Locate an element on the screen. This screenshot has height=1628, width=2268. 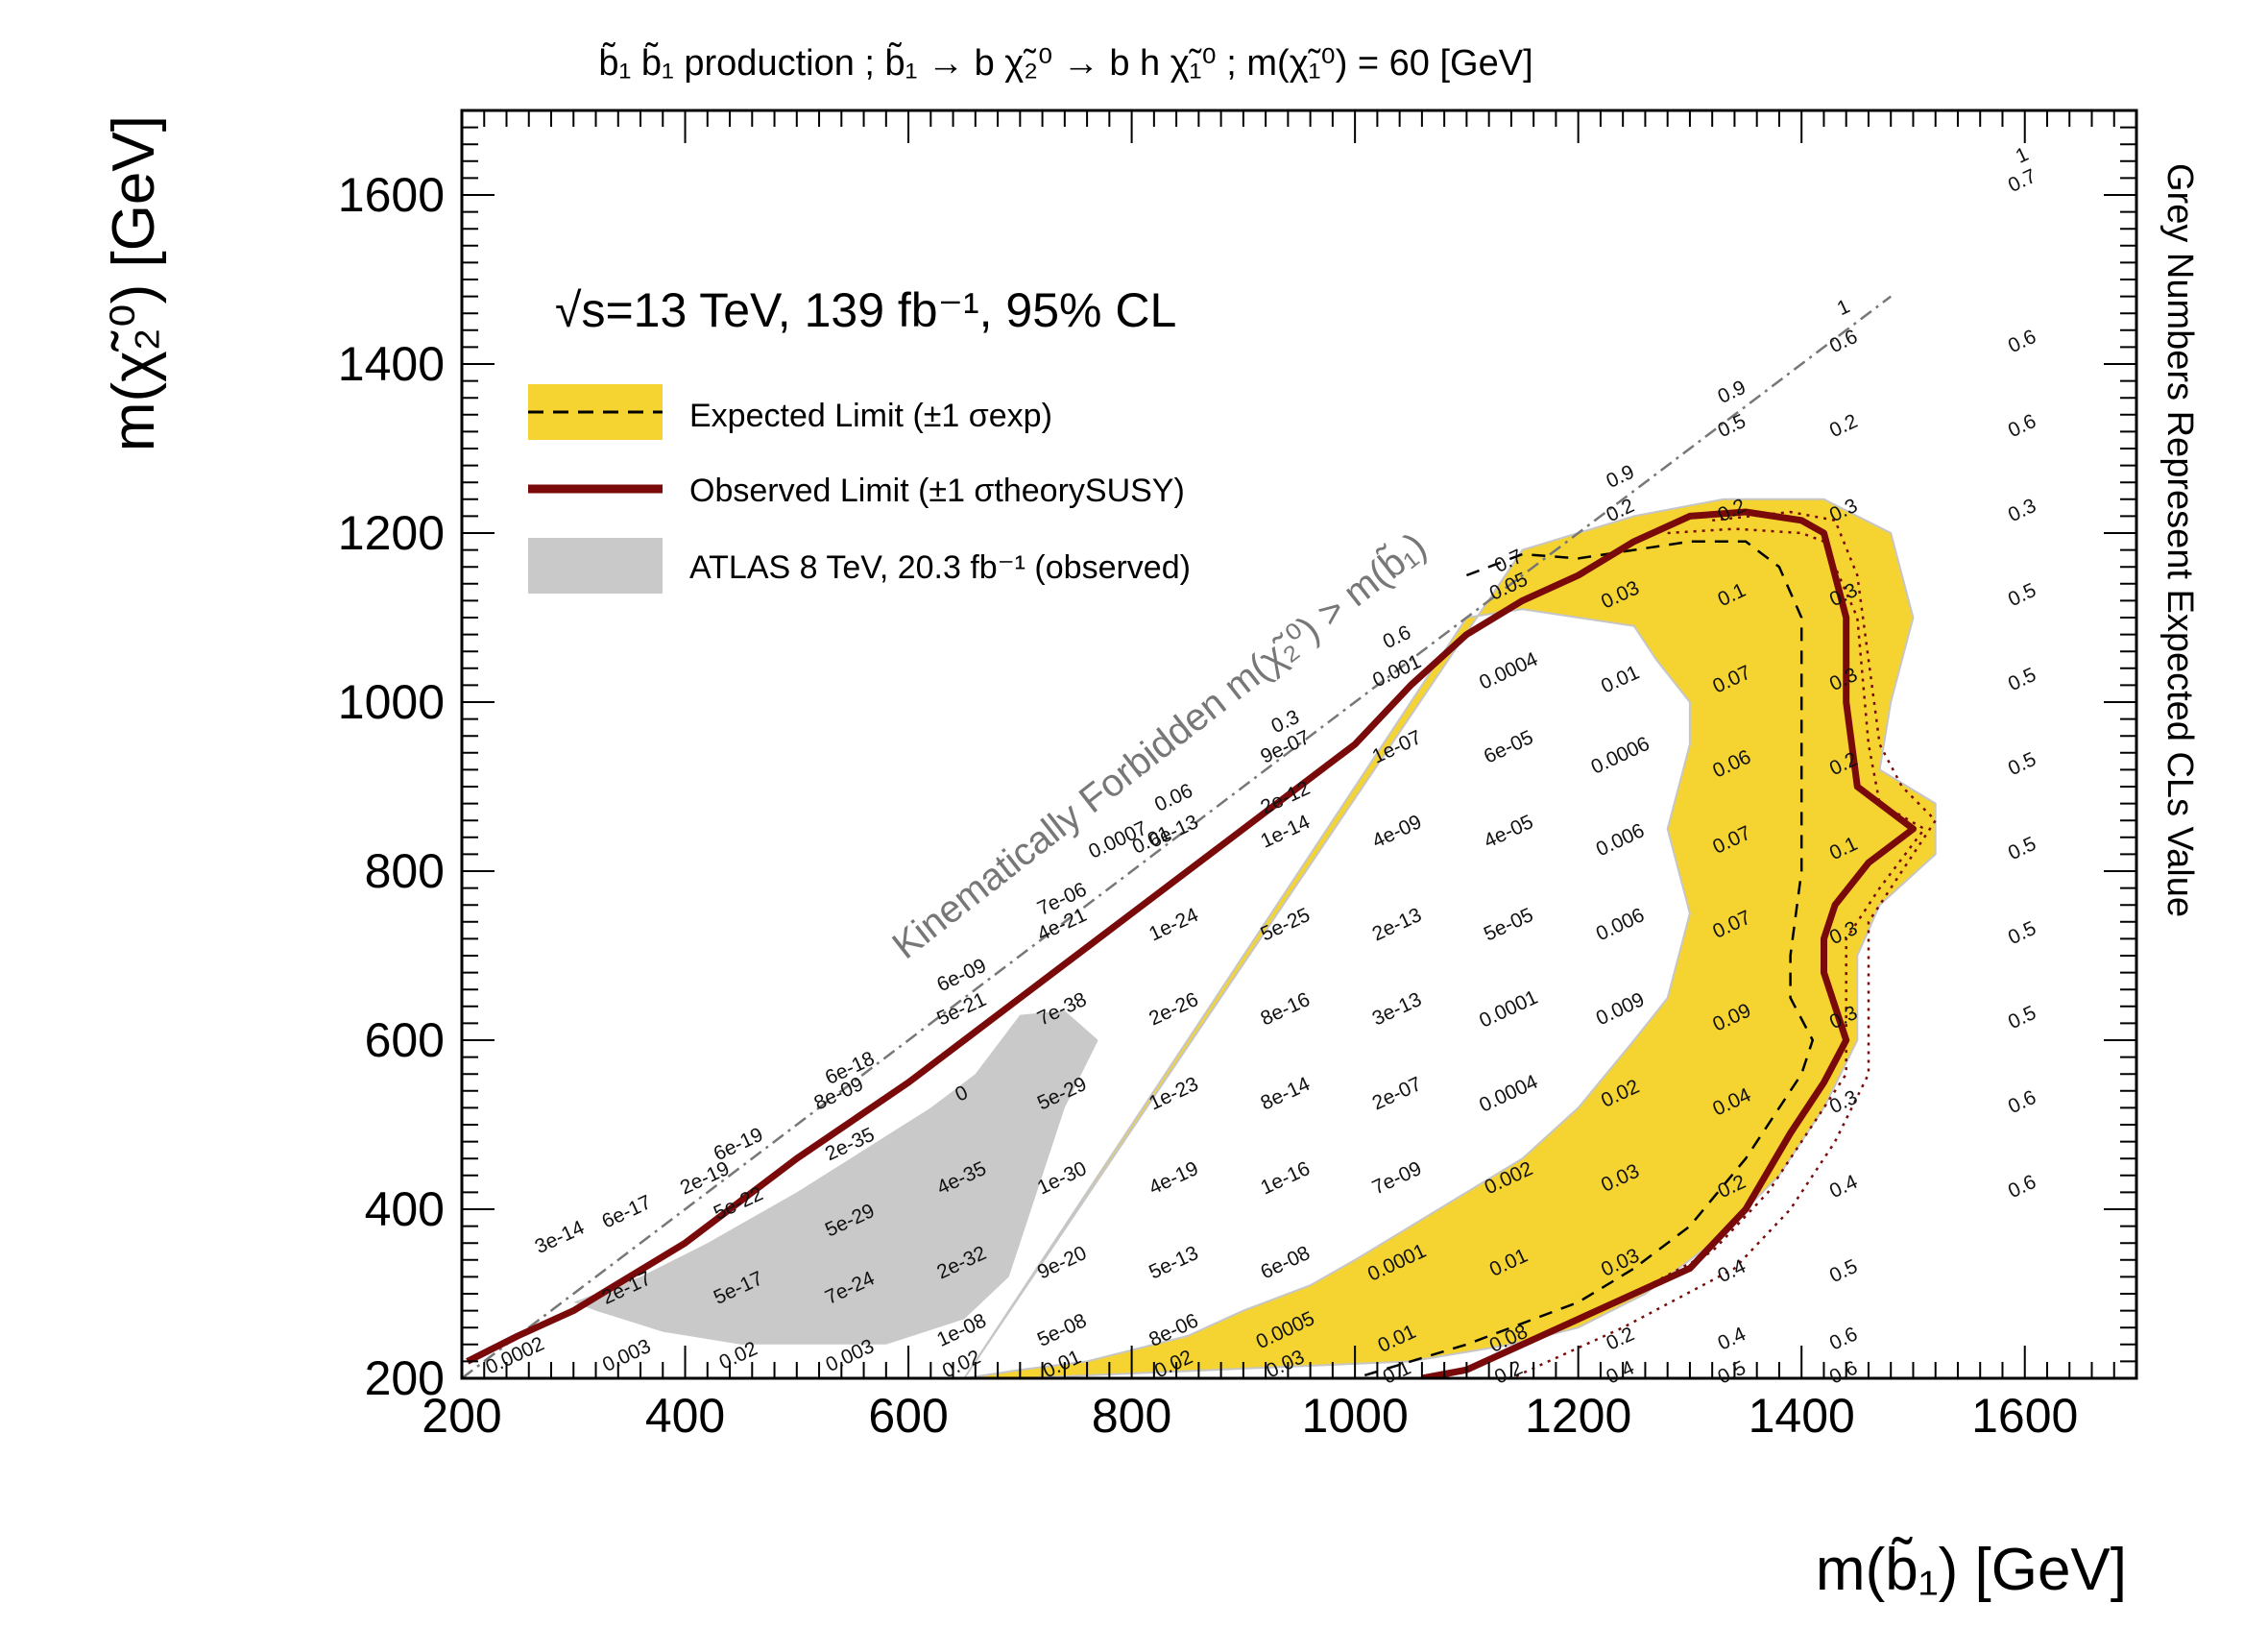
legend-swatch-atlas8 is located at coordinates (595, 566).